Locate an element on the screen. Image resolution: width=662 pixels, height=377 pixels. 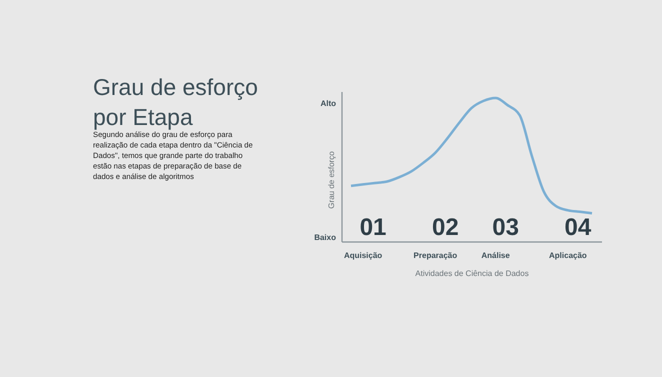
chart-title: Grau de esforço por Etapa is located at coordinates (175, 102).